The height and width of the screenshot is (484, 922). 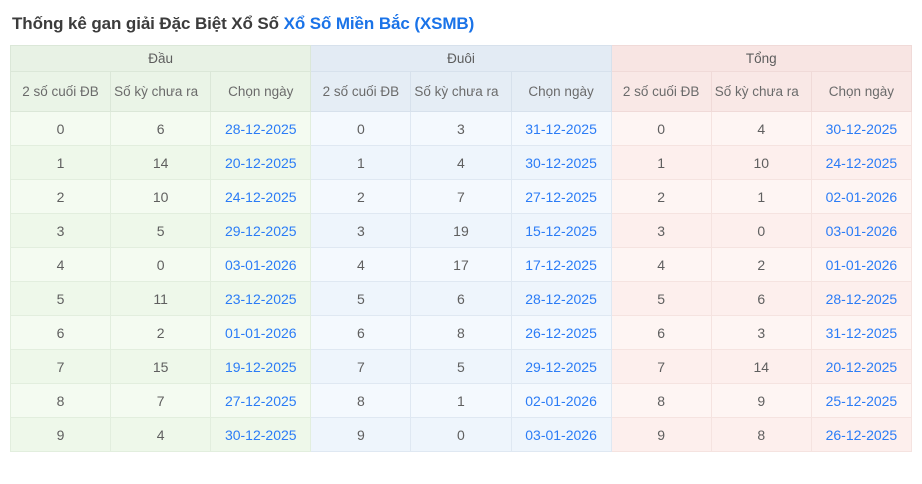 What do you see at coordinates (661, 400) in the screenshot?
I see `cell-tong-number: 8` at bounding box center [661, 400].